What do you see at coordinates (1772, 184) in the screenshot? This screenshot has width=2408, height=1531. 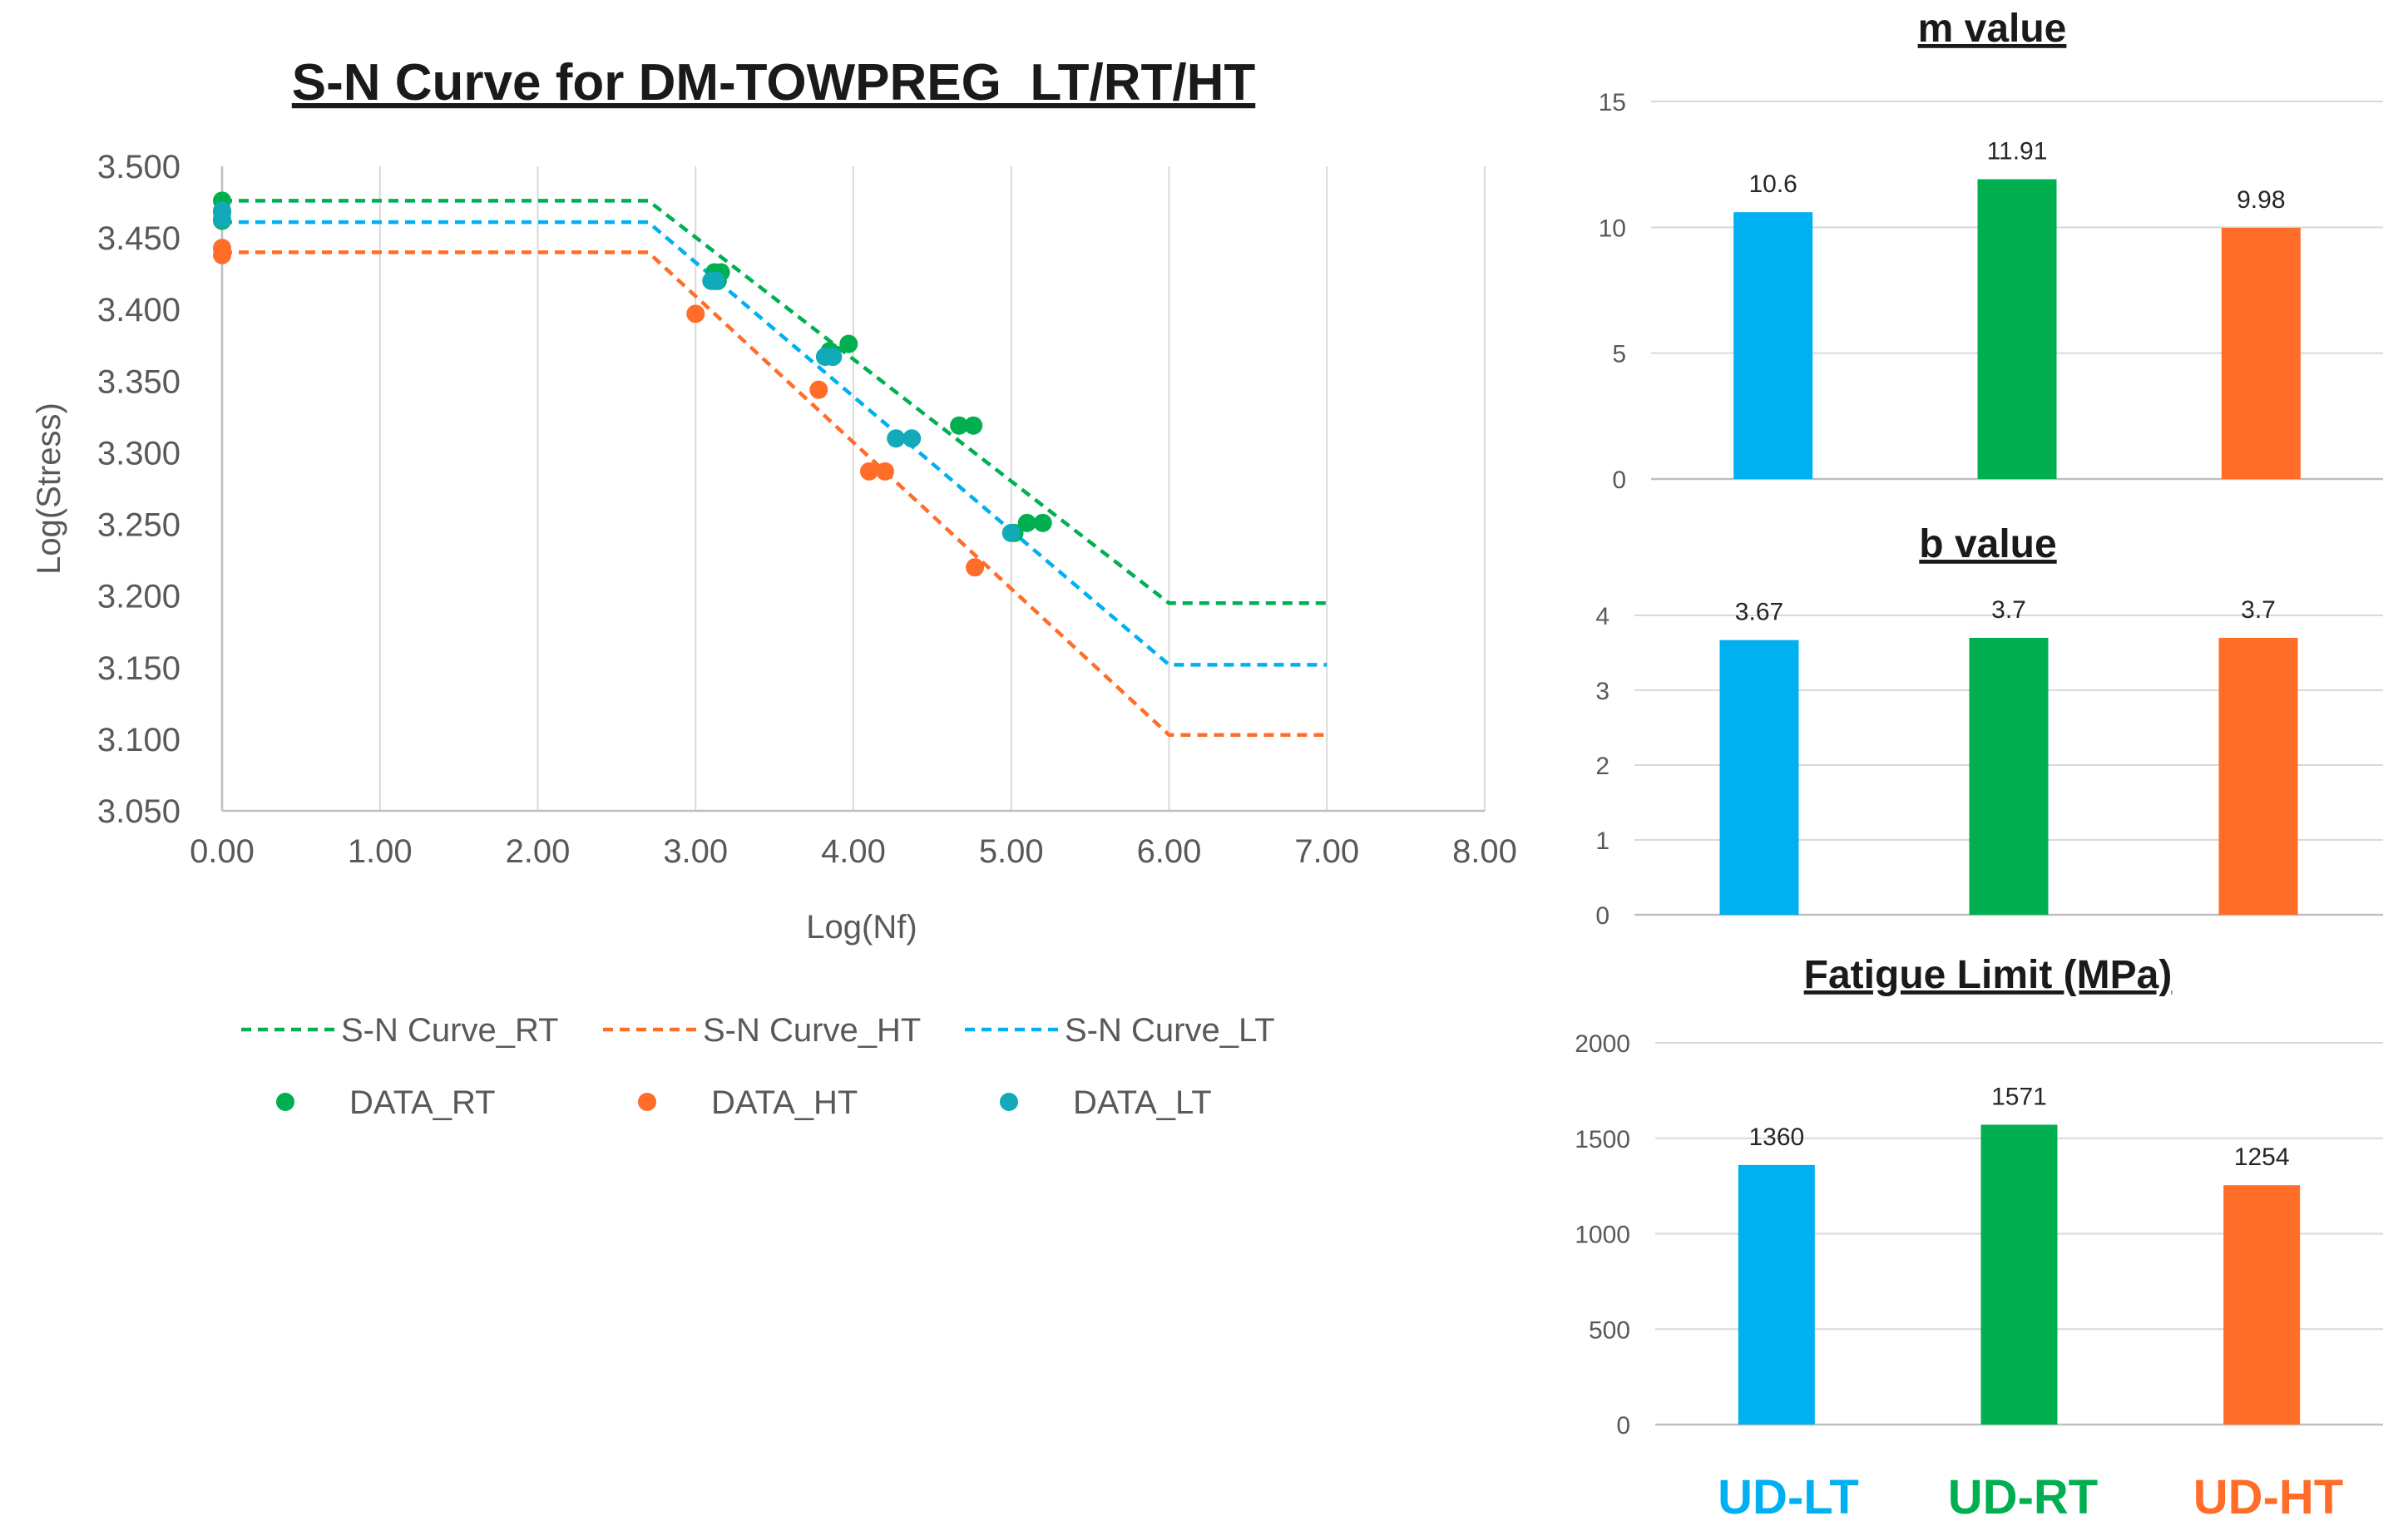 I see `bar-value-label: 10.6` at bounding box center [1772, 184].